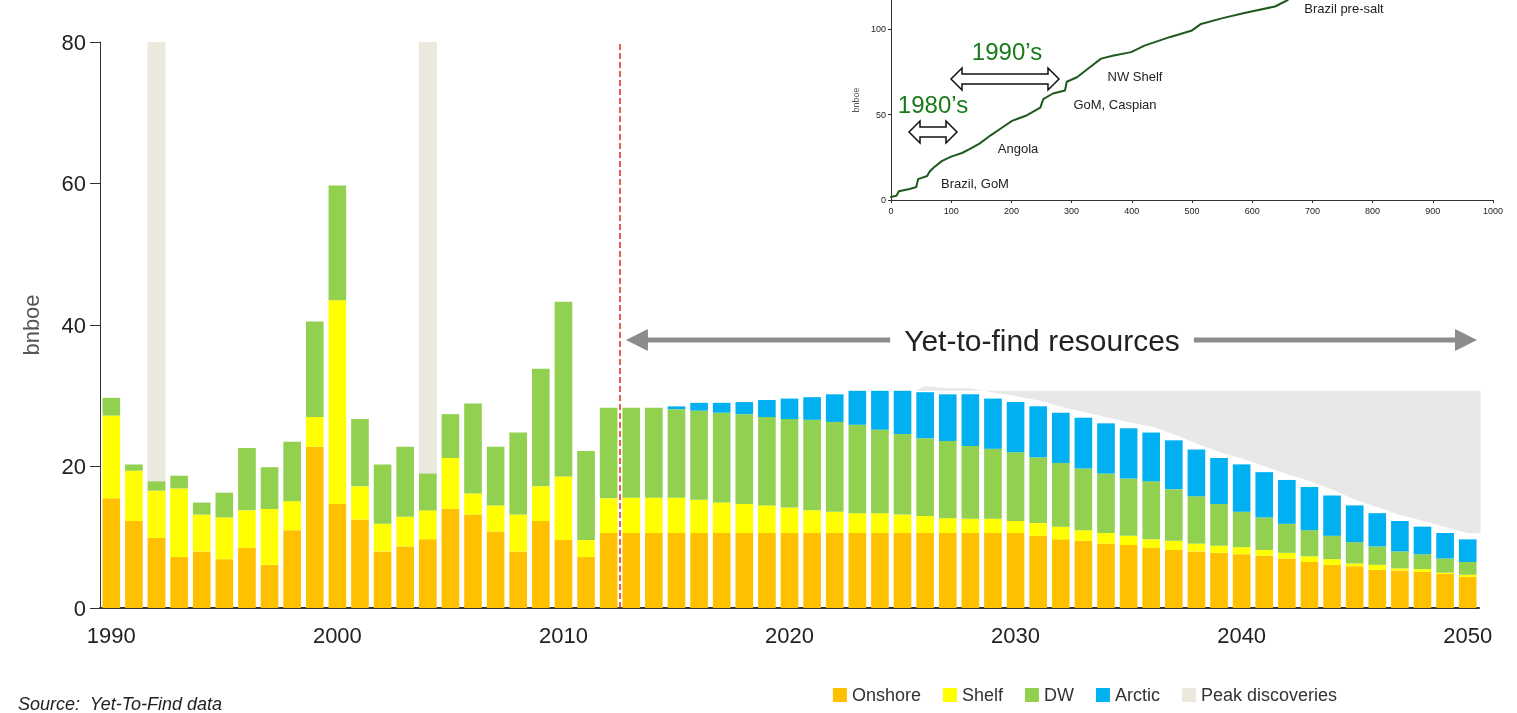 The height and width of the screenshot is (713, 1517). What do you see at coordinates (73, 325) in the screenshot?
I see `y-tick-label: 40` at bounding box center [73, 325].